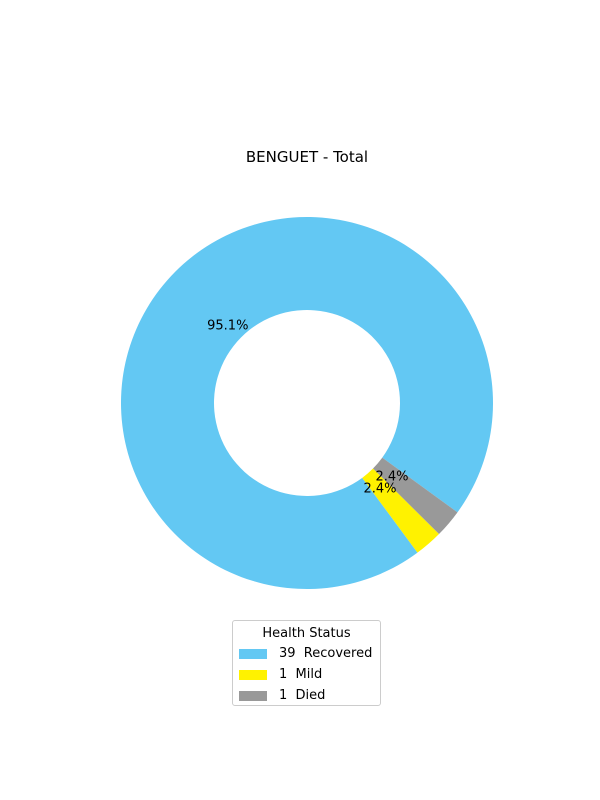 This screenshot has width=600, height=800. I want to click on legend-label-mild: 1 Mild, so click(301, 674).